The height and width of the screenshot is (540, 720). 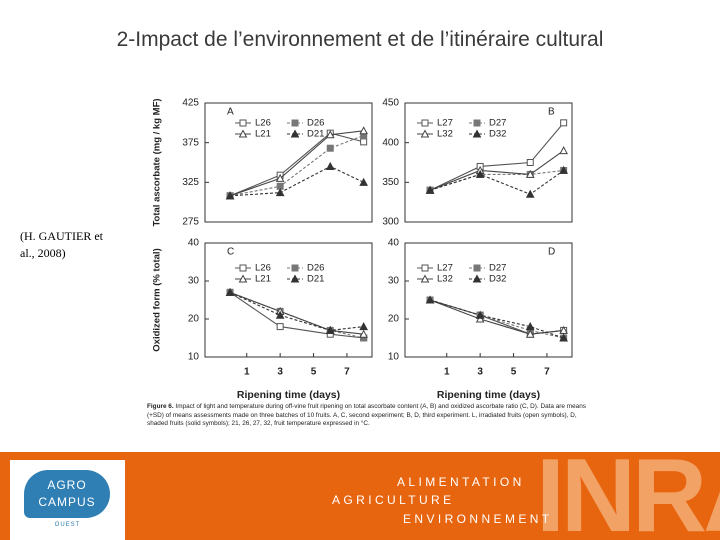 I want to click on logo-text: AGRO, so click(x=67, y=485).